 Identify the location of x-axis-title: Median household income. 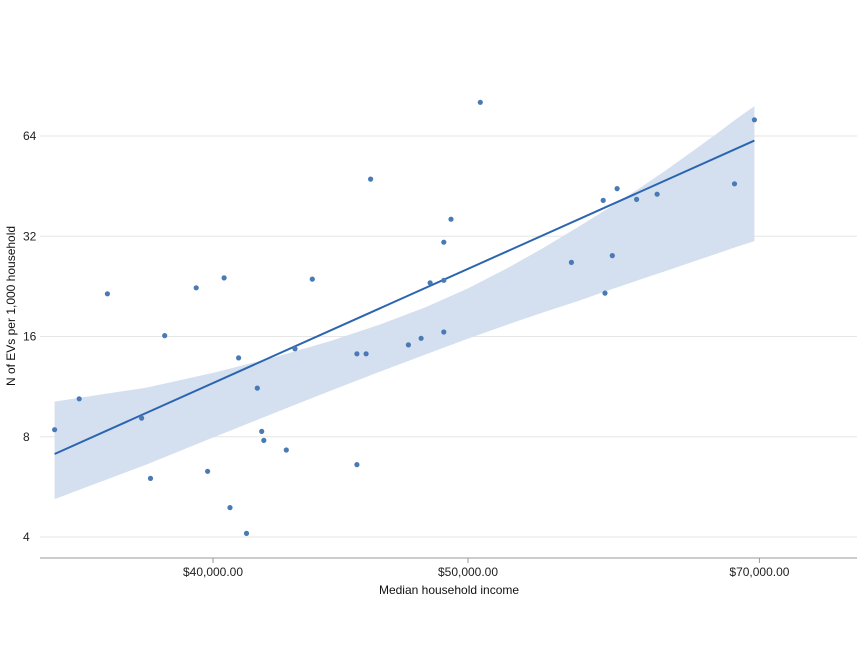
(449, 590).